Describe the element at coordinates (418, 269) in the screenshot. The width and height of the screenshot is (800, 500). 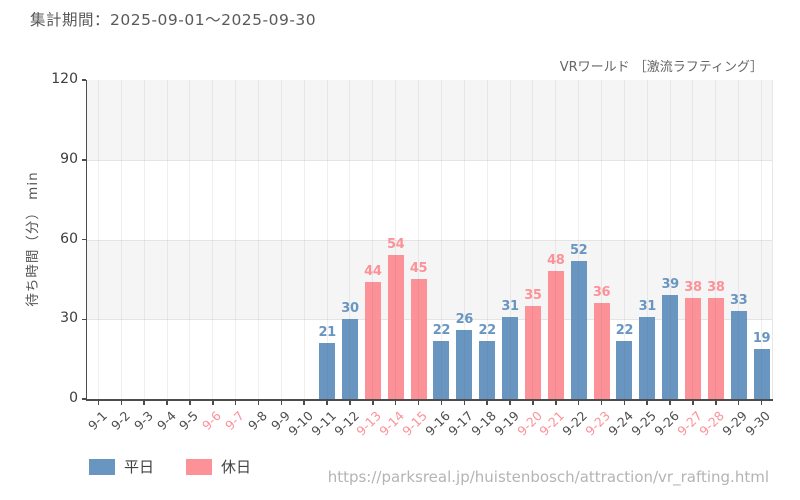
I see `bar-value-9-15: 45` at that location.